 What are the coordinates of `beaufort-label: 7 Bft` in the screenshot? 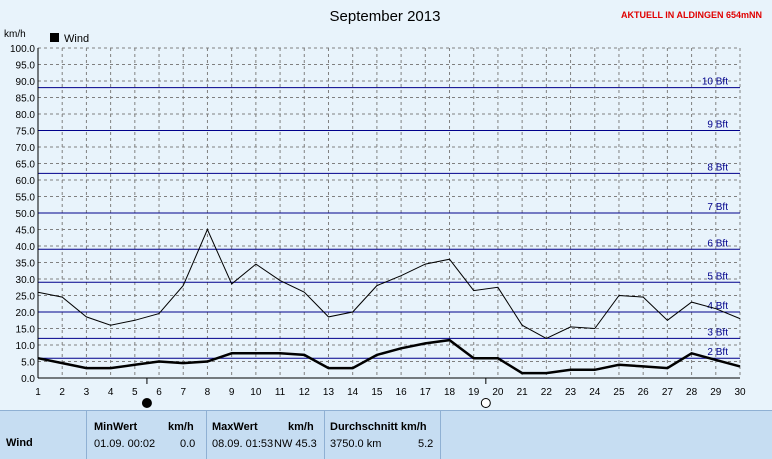 It's located at (717, 207).